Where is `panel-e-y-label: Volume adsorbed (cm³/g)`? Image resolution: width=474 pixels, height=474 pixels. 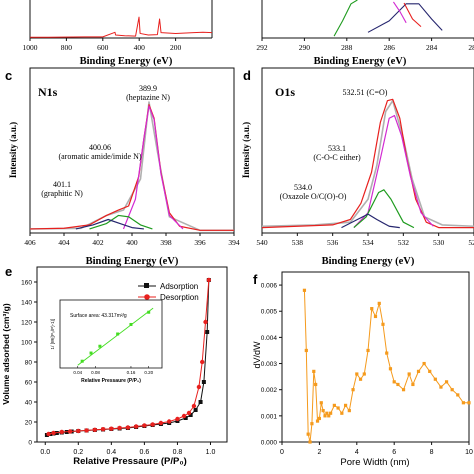 panel-e-y-label: Volume adsorbed (cm³/g) is located at coordinates (6, 354).